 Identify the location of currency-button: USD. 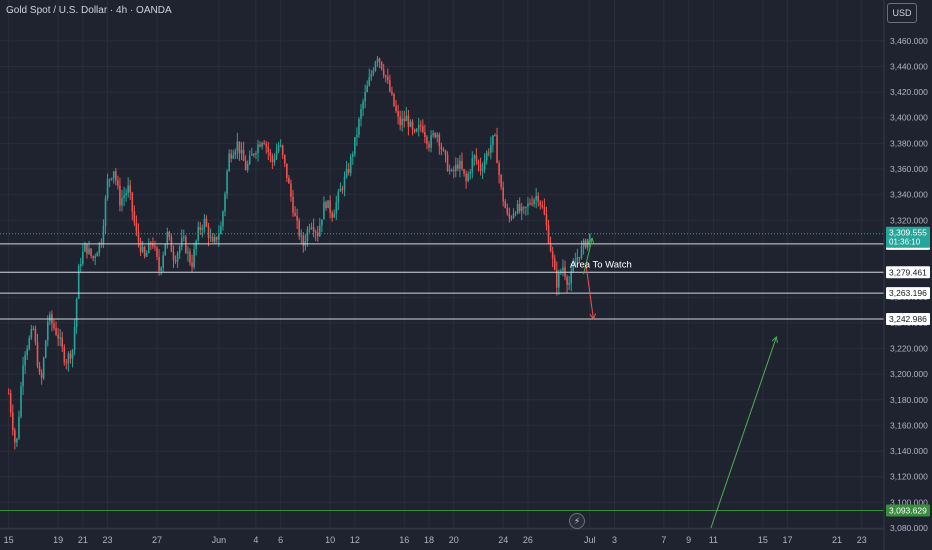
(902, 13).